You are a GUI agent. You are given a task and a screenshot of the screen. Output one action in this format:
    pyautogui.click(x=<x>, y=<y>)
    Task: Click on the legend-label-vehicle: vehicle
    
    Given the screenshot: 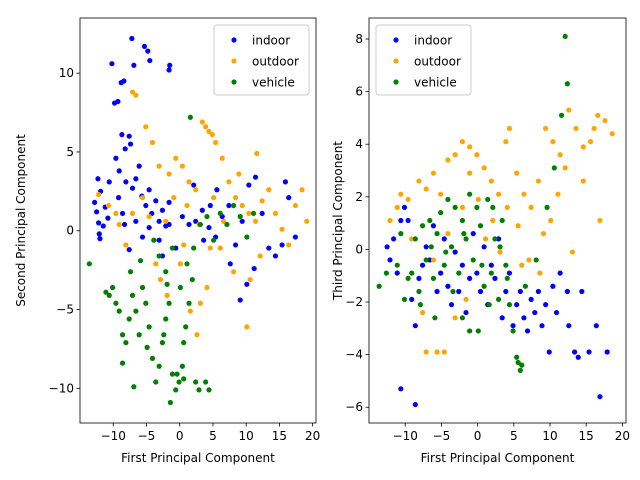 What is the action you would take?
    pyautogui.click(x=273, y=83)
    